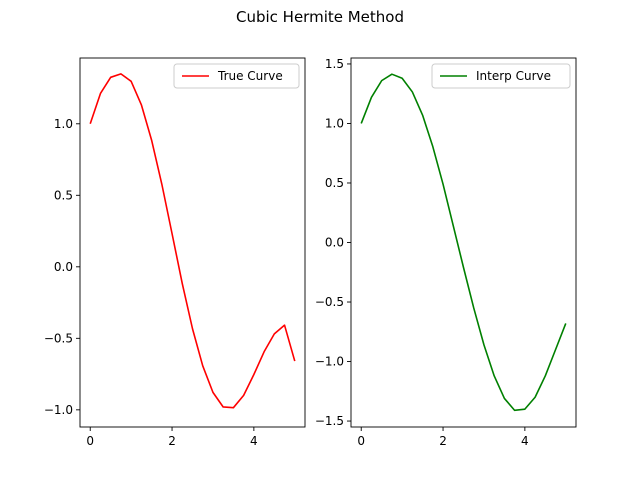 The image size is (640, 485). I want to click on figure-suptitle: Cubic Hermite Method, so click(320, 17).